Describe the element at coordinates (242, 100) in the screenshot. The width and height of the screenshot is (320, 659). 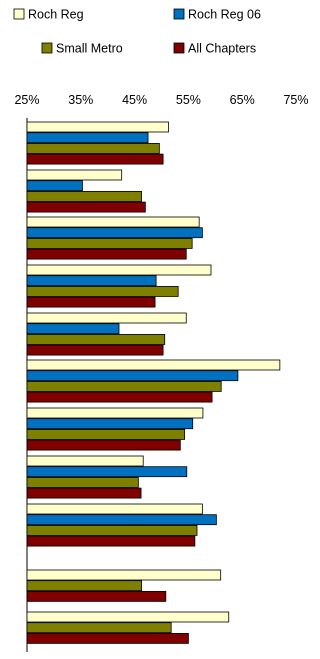
I see `x-tick-label: 65%` at that location.